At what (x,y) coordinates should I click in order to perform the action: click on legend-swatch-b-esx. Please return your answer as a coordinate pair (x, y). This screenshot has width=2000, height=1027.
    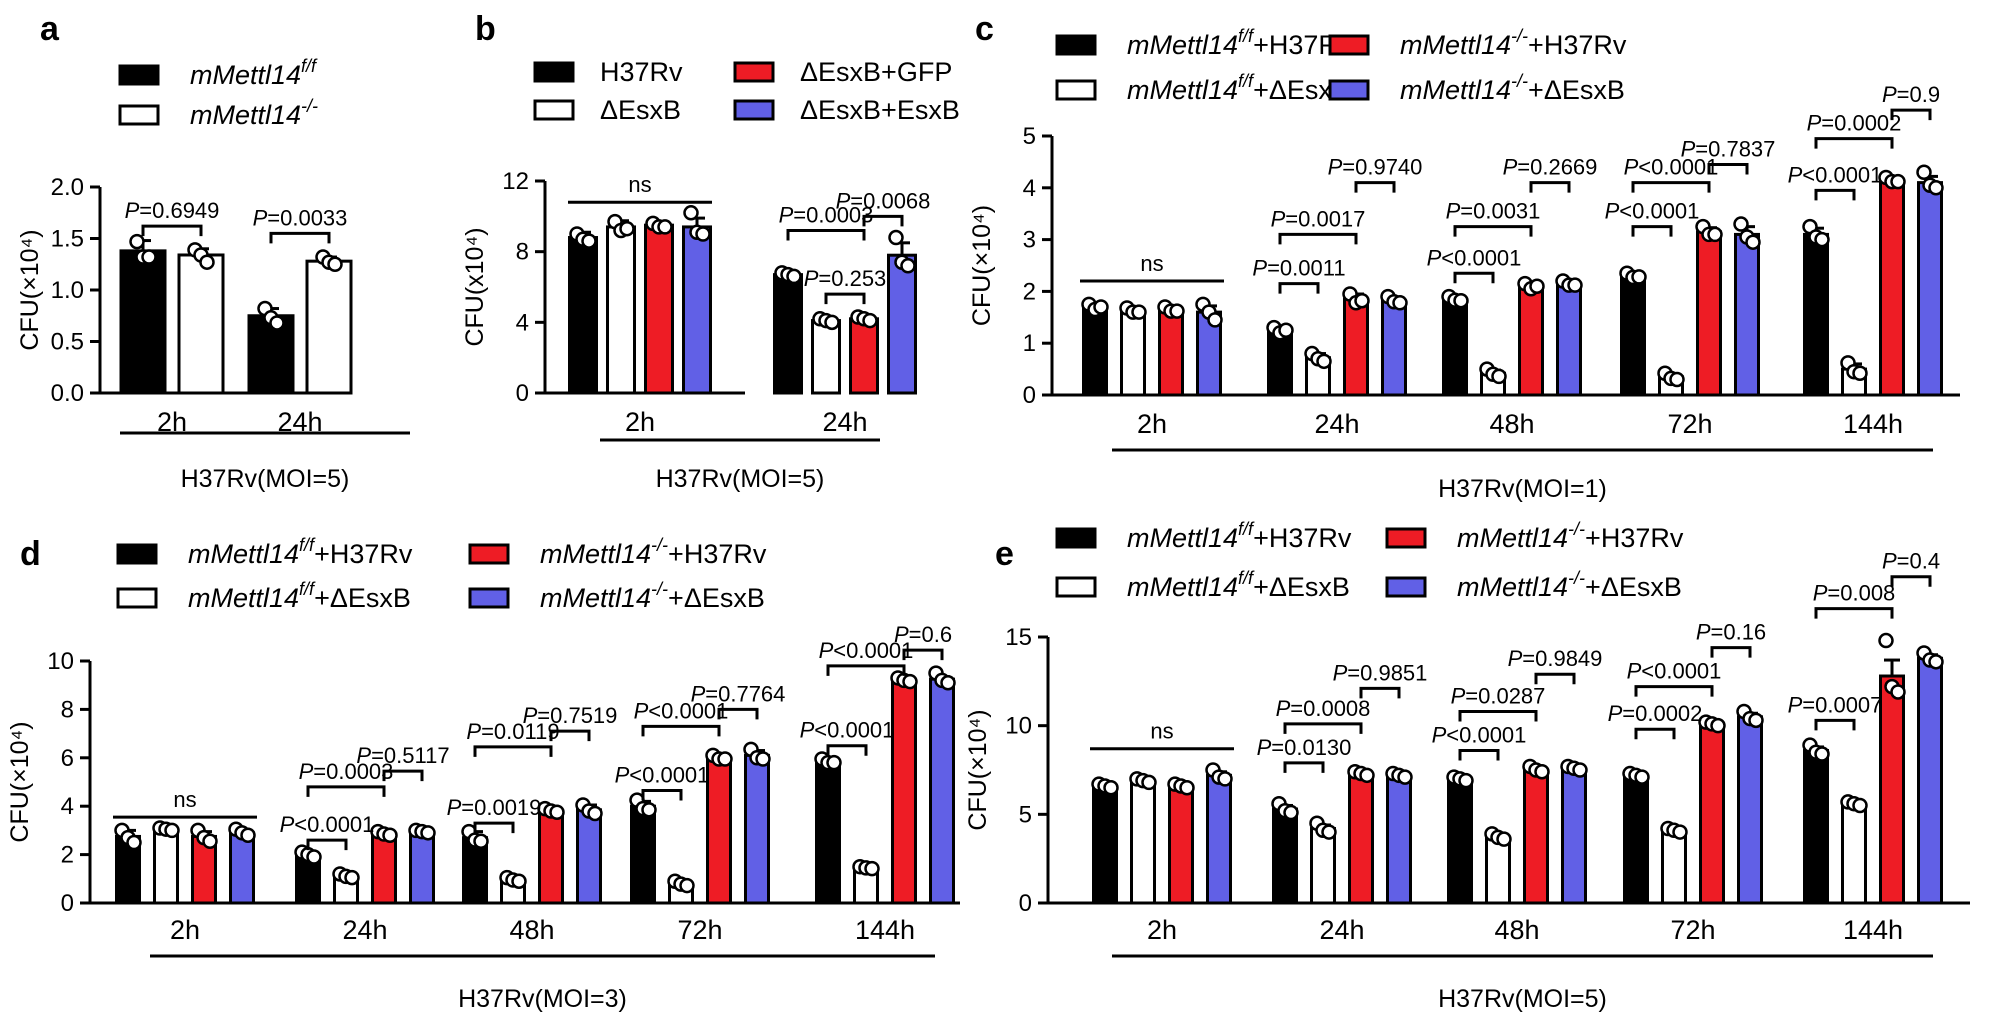
    Looking at the image, I should click on (754, 110).